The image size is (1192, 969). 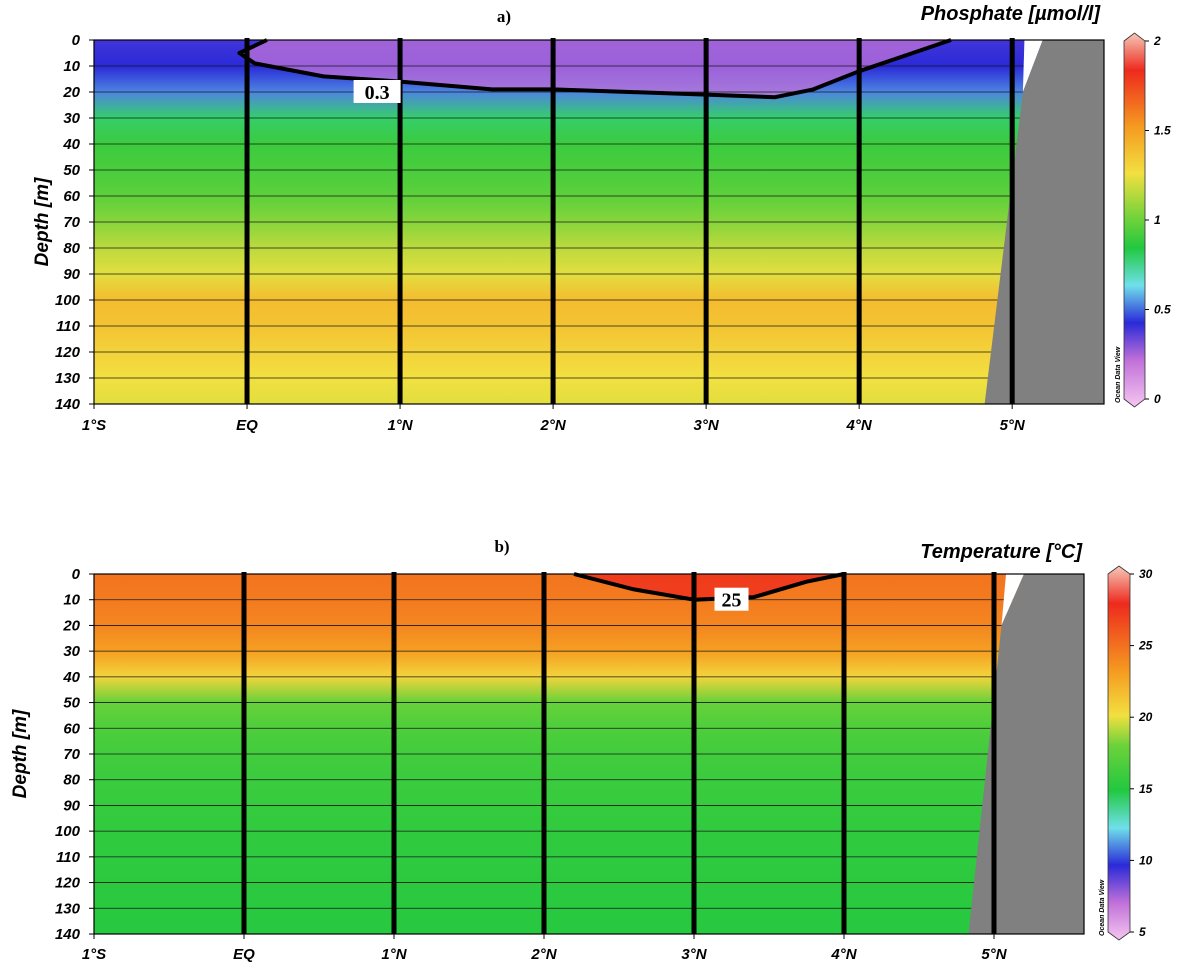 What do you see at coordinates (1011, 14) in the screenshot?
I see `chart-title: Phosphate [µmol/l]` at bounding box center [1011, 14].